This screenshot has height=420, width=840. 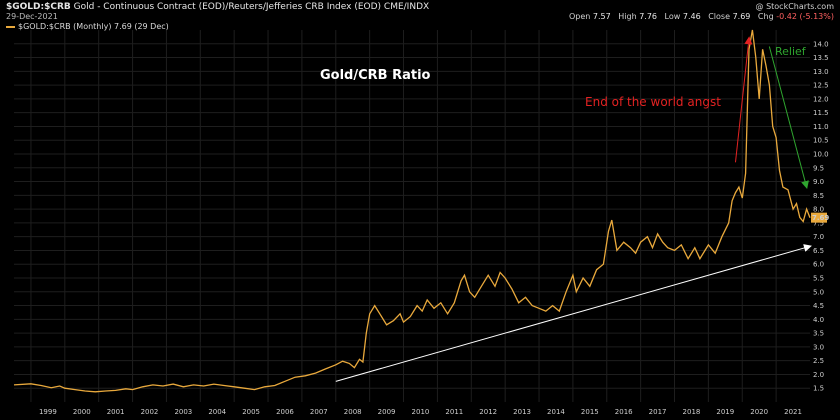 What do you see at coordinates (788, 117) in the screenshot?
I see `green-arrow` at bounding box center [788, 117].